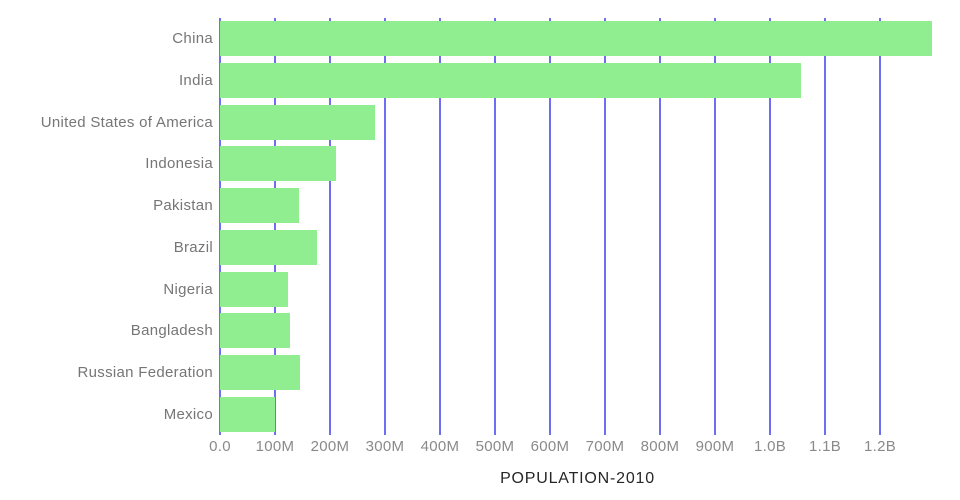 The height and width of the screenshot is (500, 960). Describe the element at coordinates (188, 414) in the screenshot. I see `category-label: Mexico` at that location.